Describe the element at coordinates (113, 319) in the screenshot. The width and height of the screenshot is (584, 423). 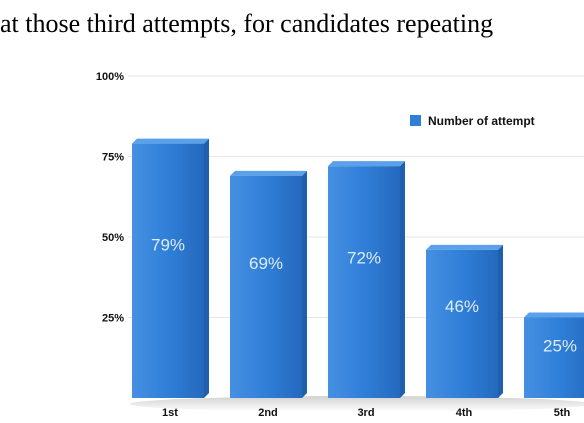
I see `y-tick-label: 25%` at that location.